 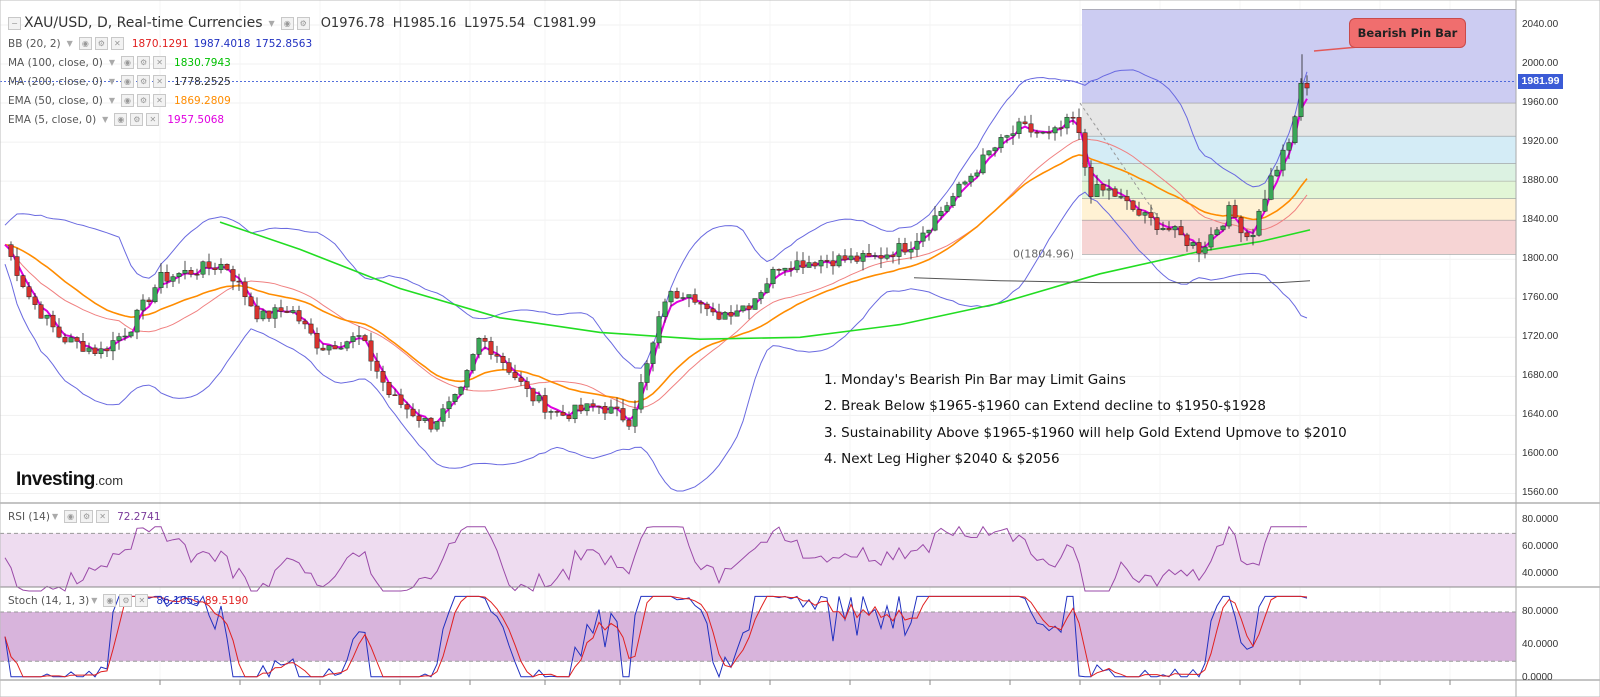 What do you see at coordinates (1299, 150) in the screenshot?
I see `fib-zone` at bounding box center [1299, 150].